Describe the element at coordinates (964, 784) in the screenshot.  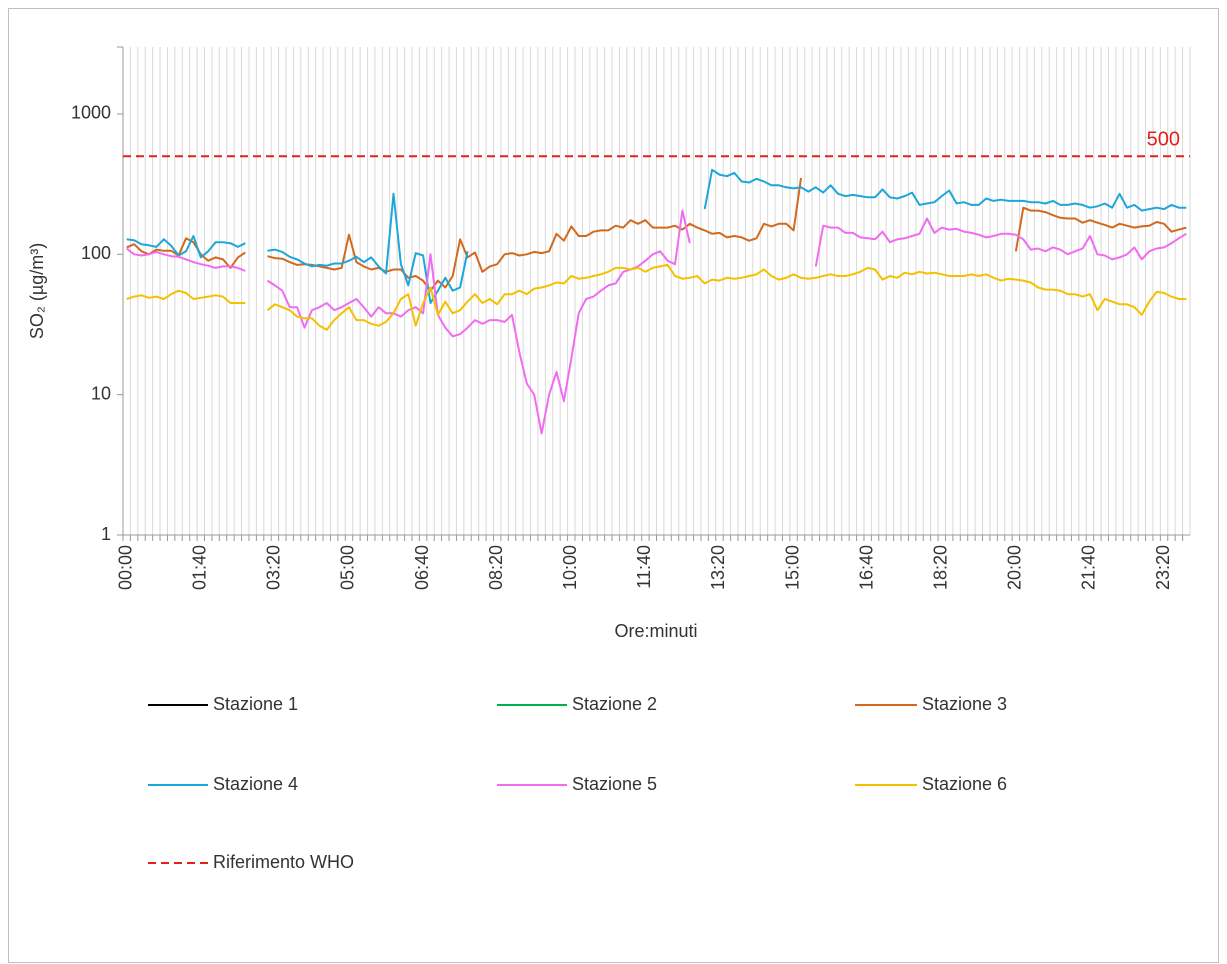
I see `legend-label: Stazione 6` at that location.